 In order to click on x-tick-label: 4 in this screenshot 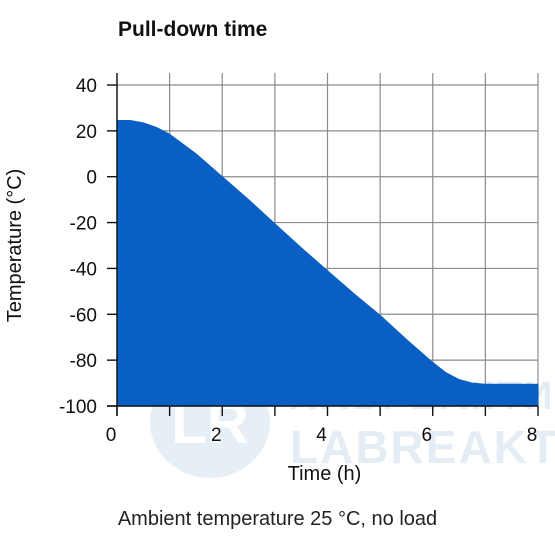, I will do `click(321, 435)`.